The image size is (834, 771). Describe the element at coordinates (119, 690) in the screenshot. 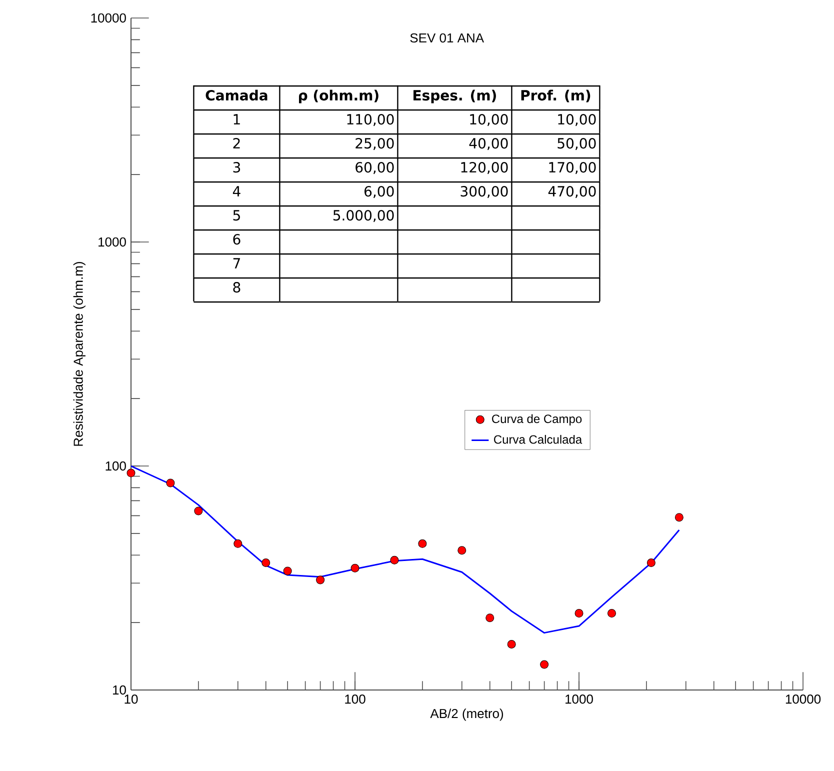

I see `y-tick-label: 10` at that location.